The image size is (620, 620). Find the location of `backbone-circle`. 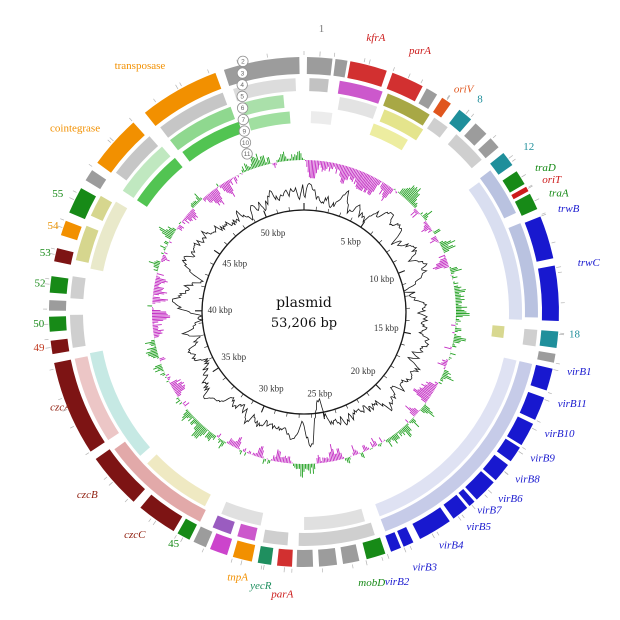

backbone-circle is located at coordinates (304, 312).